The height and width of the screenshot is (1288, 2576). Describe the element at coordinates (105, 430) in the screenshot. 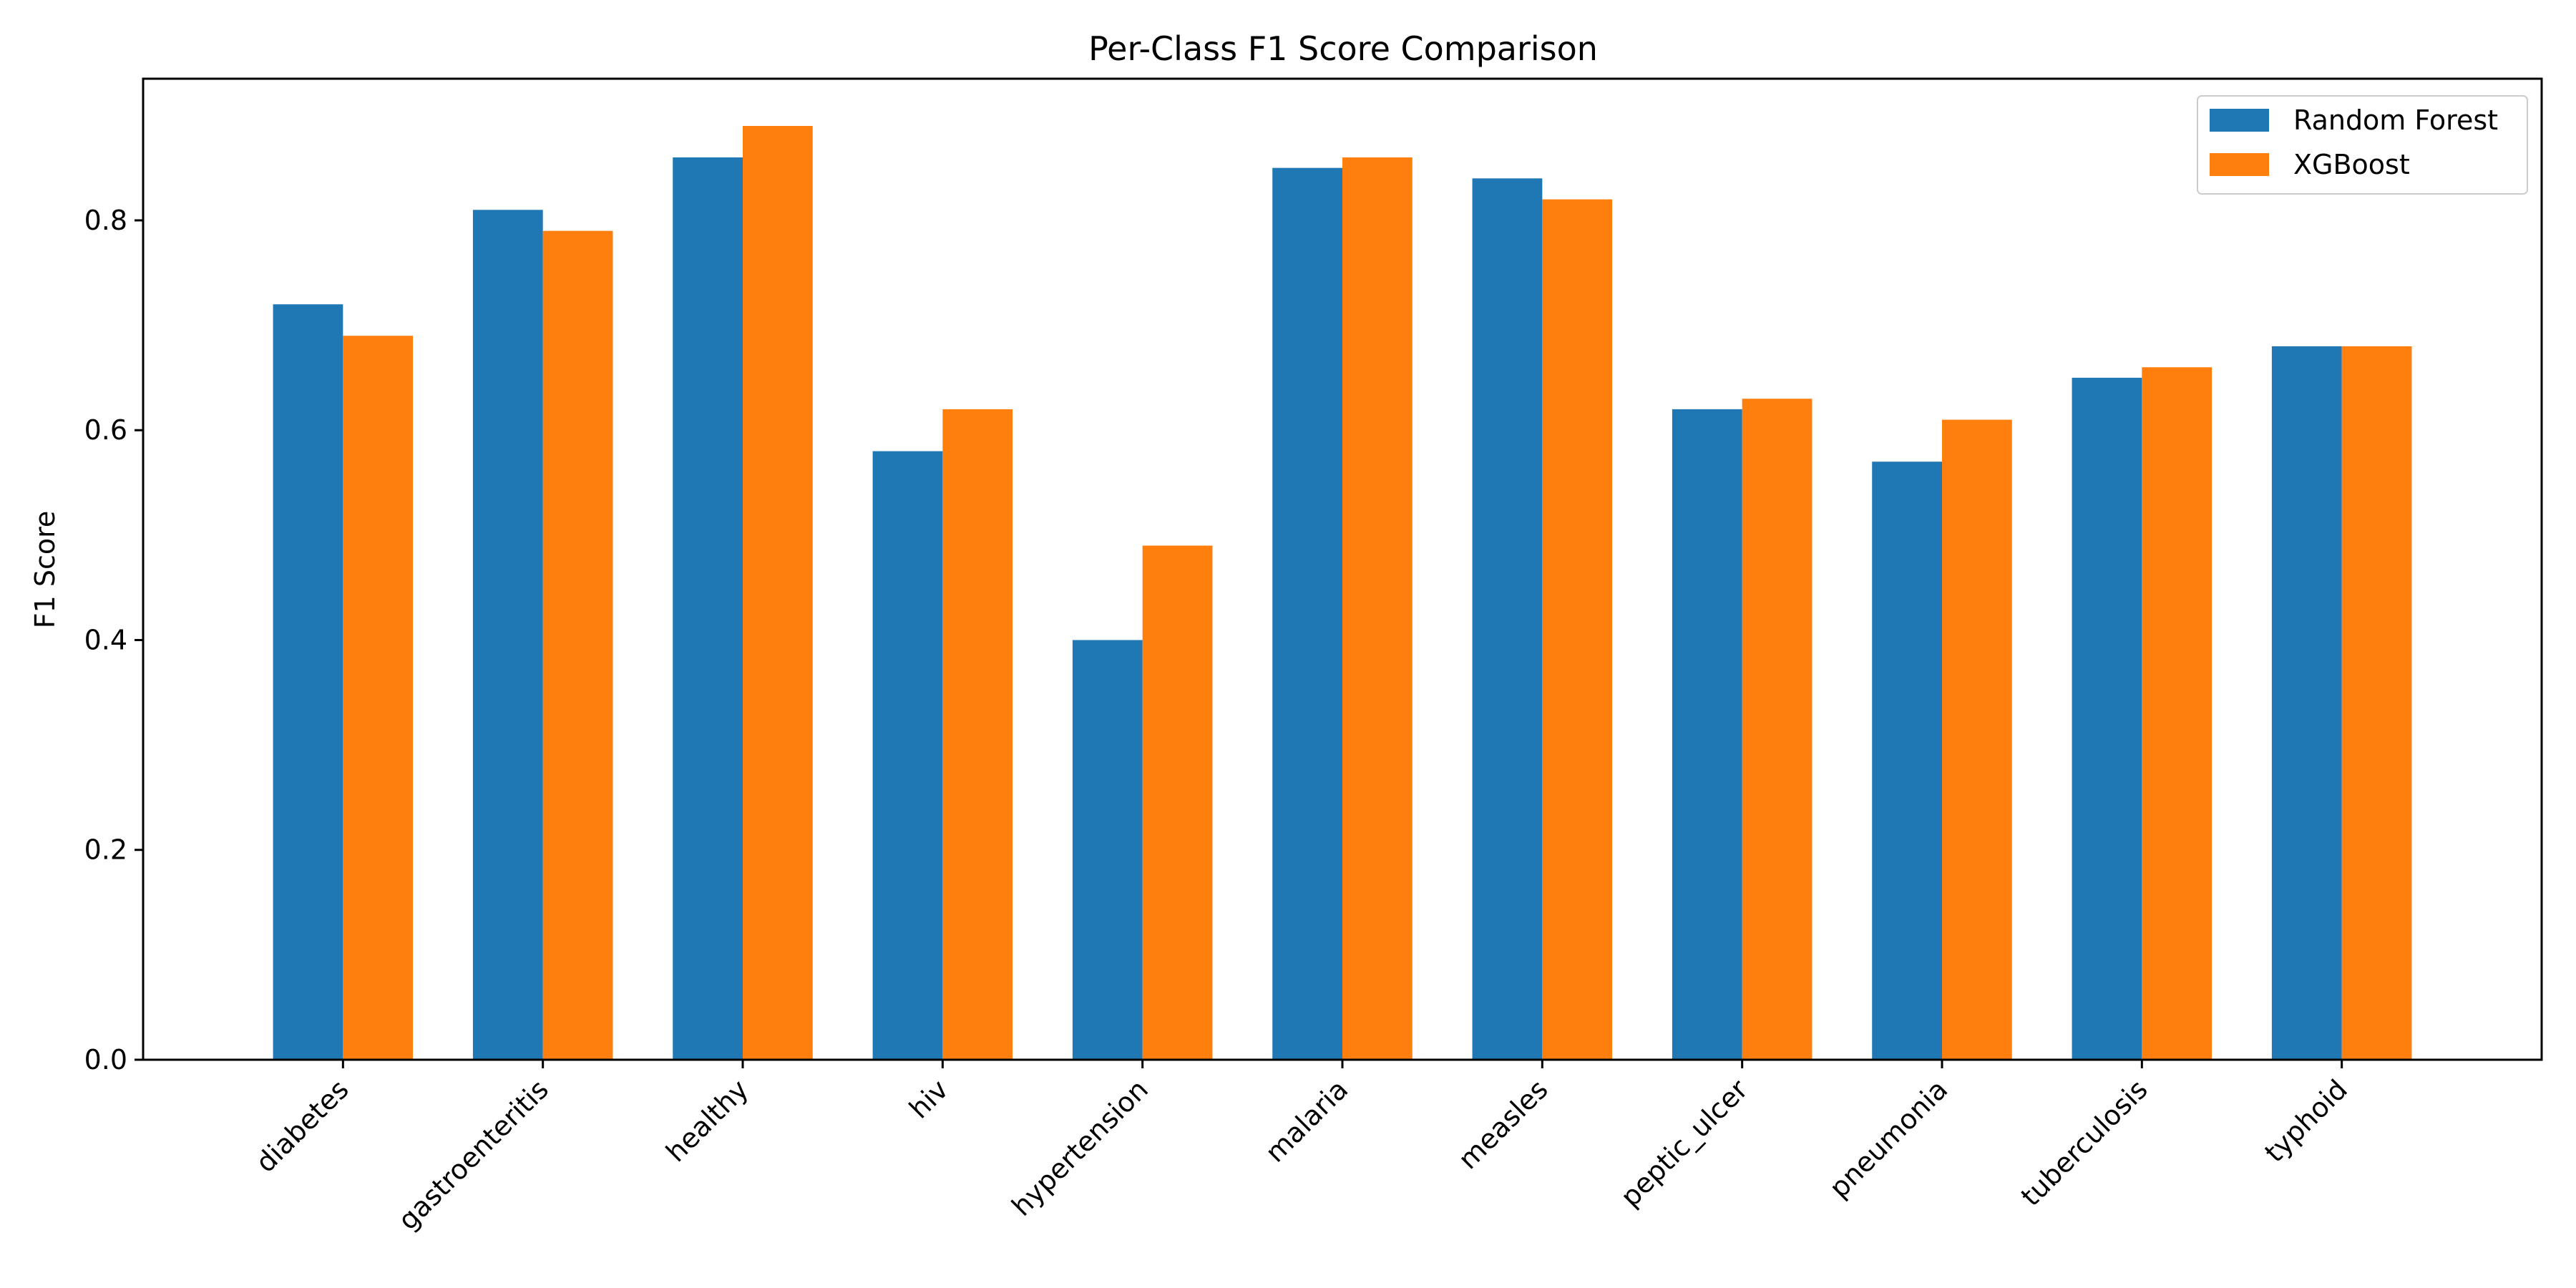

I see `y-tick-label: 0.6` at that location.